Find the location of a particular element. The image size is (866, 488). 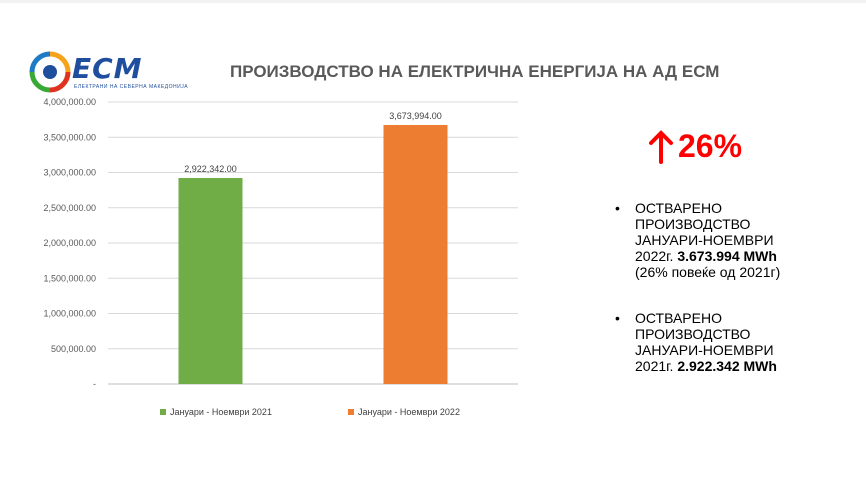

top-rule is located at coordinates (433, 1).